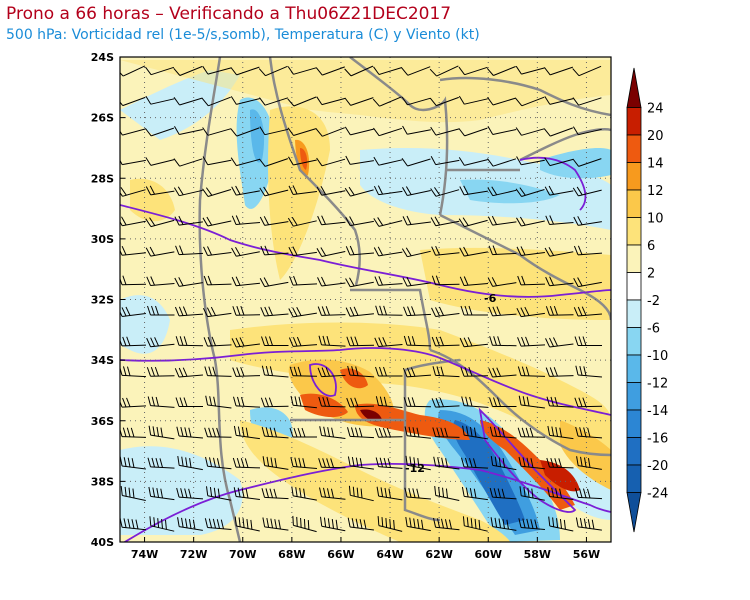 The width and height of the screenshot is (750, 600). Describe the element at coordinates (657, 384) in the screenshot. I see `colorbar-label: -12` at that location.